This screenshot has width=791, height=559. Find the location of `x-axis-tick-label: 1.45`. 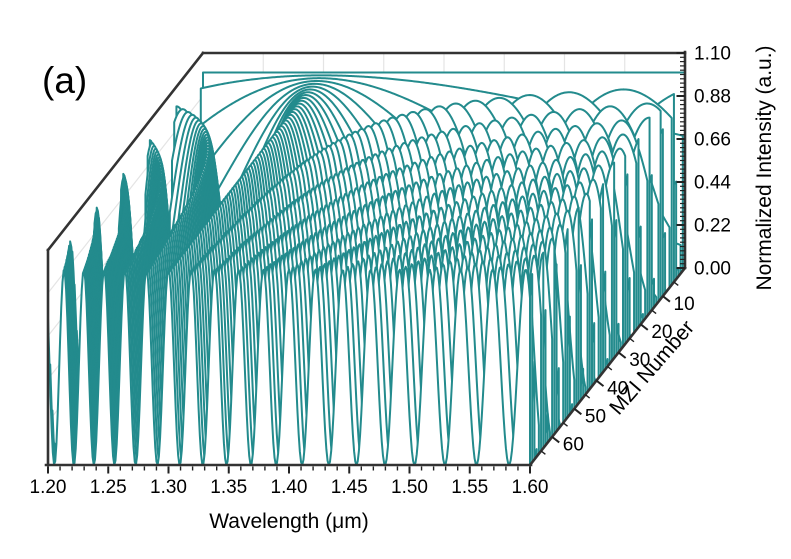

x-axis-tick-label: 1.45 is located at coordinates (349, 487).